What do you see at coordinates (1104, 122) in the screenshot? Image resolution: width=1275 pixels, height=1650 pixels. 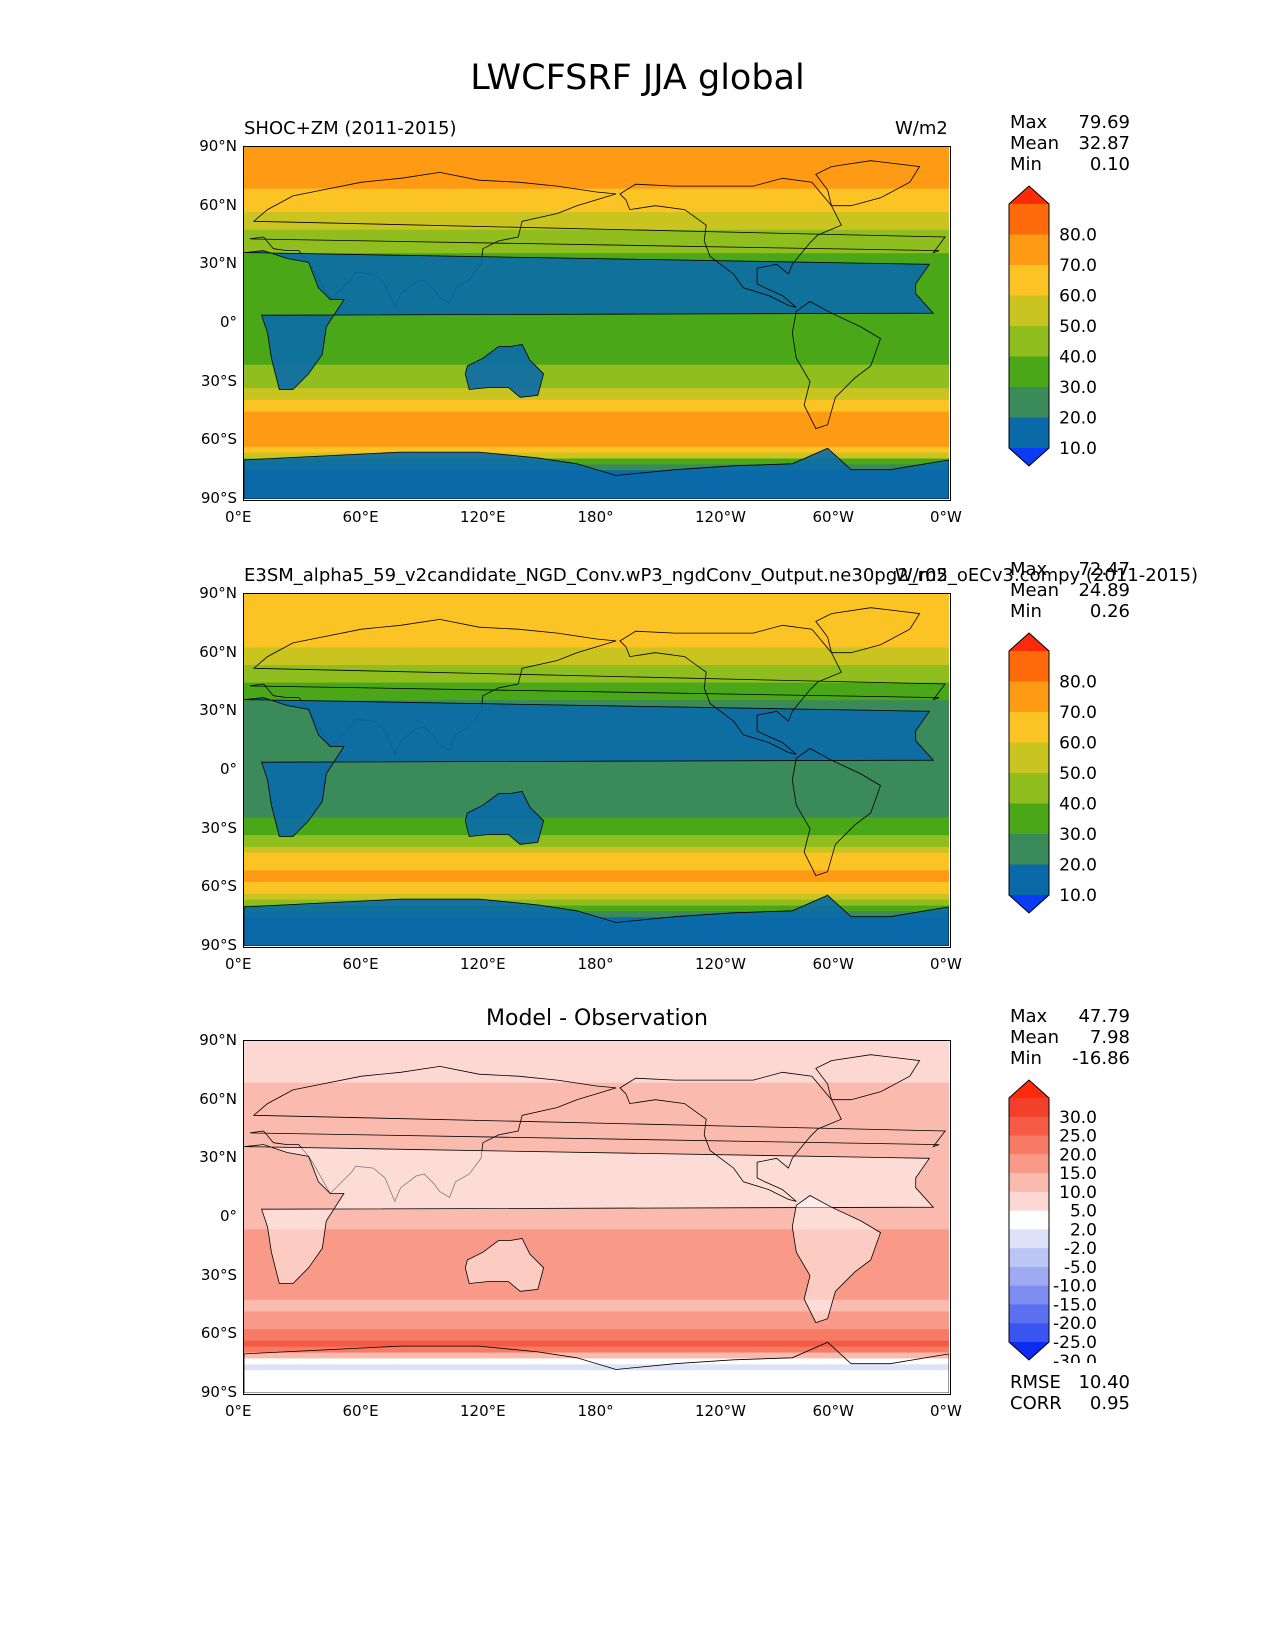 I see `panel1-max-value: 79.69` at bounding box center [1104, 122].